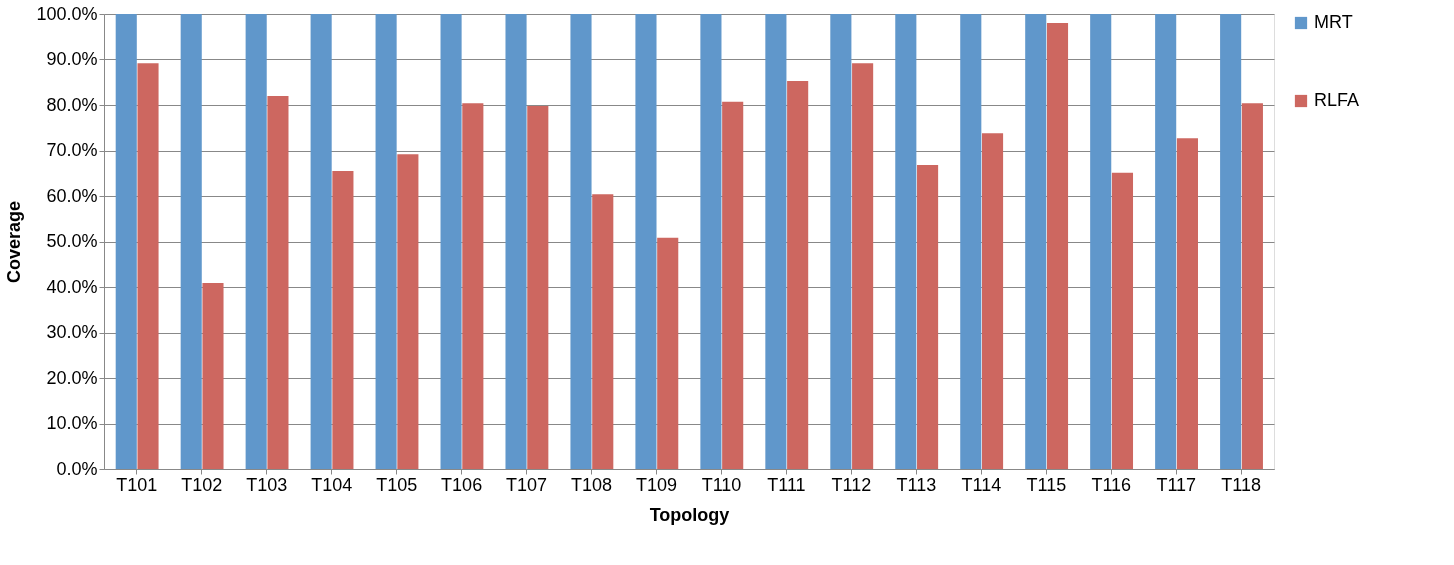 The width and height of the screenshot is (1454, 565). What do you see at coordinates (67, 13) in the screenshot?
I see `y-tick-label: 100.0%` at bounding box center [67, 13].